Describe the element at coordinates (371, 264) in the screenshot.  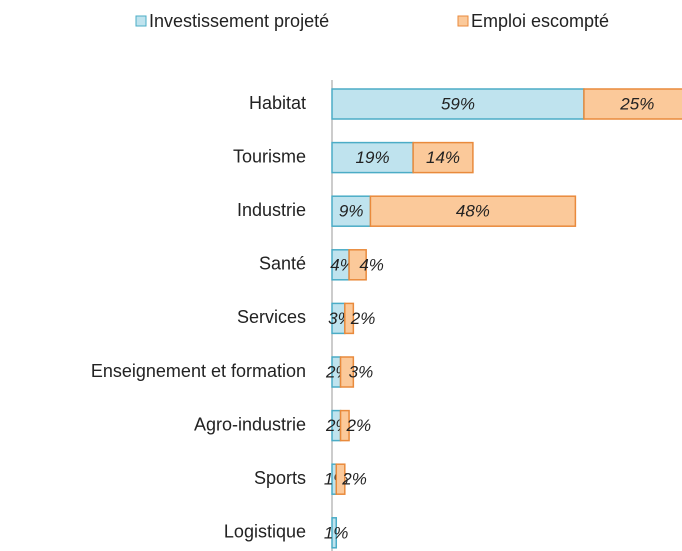
I see `data-label: 4%` at that location.